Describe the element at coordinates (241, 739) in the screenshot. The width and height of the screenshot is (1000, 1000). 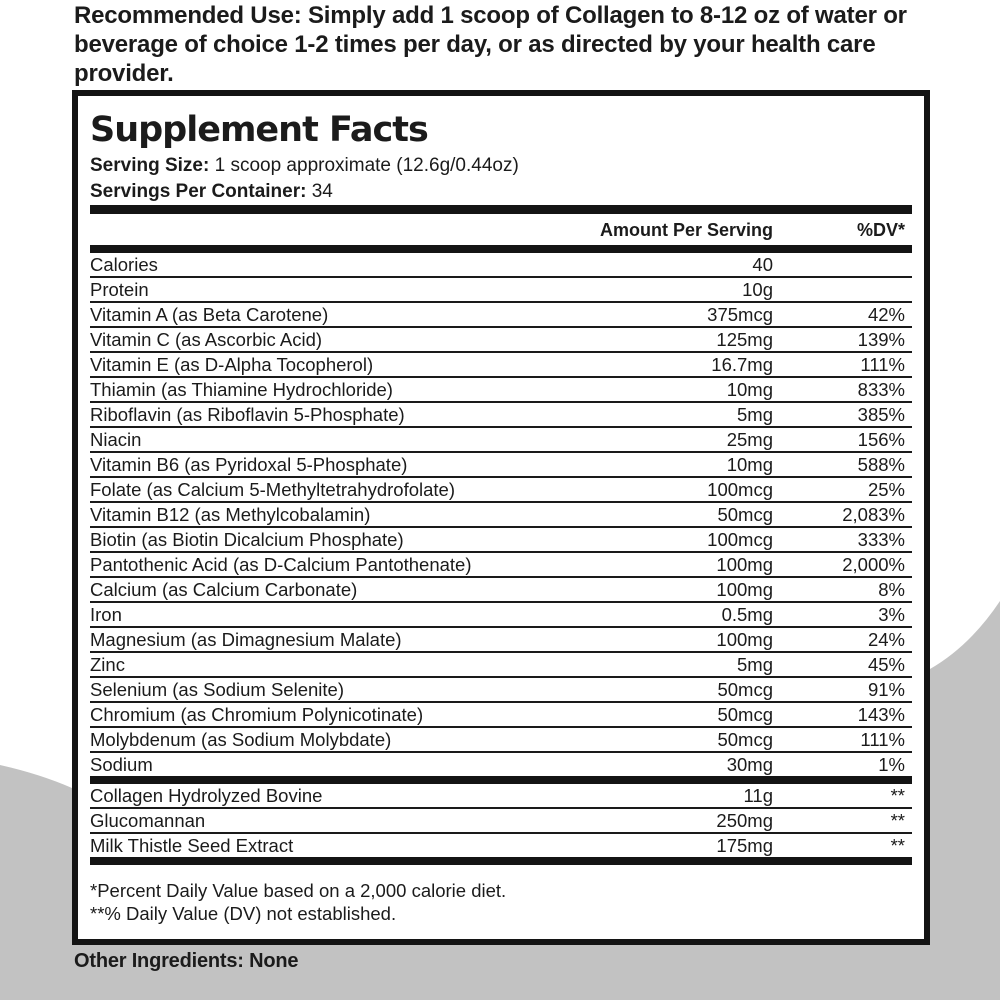
I see `nutrient-name: Molybdenum (as Sodium Molybdate)` at that location.